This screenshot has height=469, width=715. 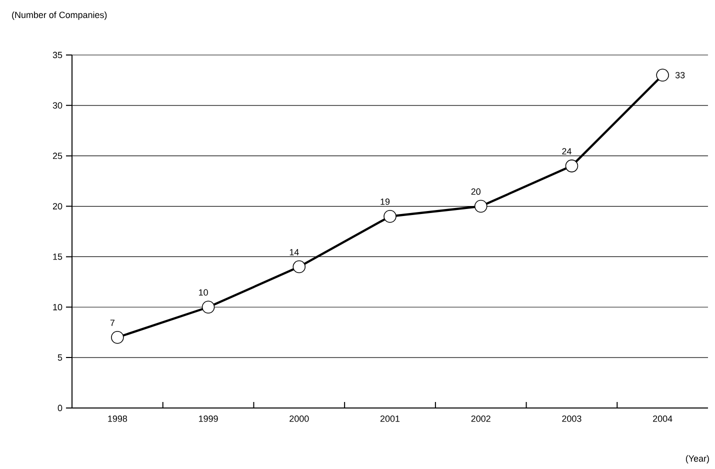 I want to click on y-tick-label: 20, so click(x=57, y=206).